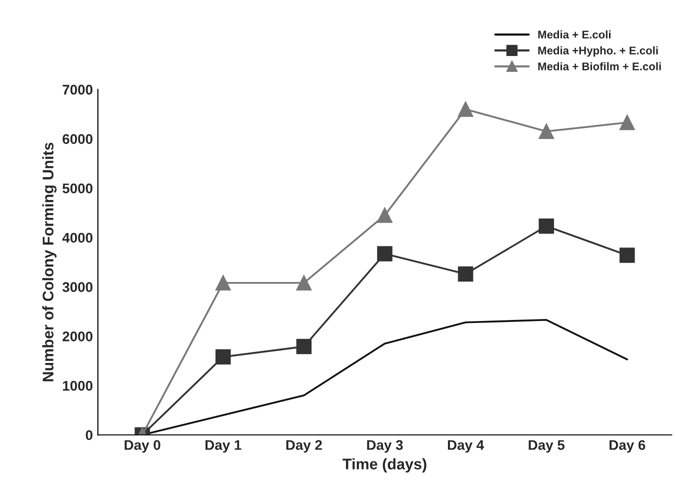 This screenshot has width=675, height=497. What do you see at coordinates (77, 287) in the screenshot?
I see `y-tick-label: 3000` at bounding box center [77, 287].